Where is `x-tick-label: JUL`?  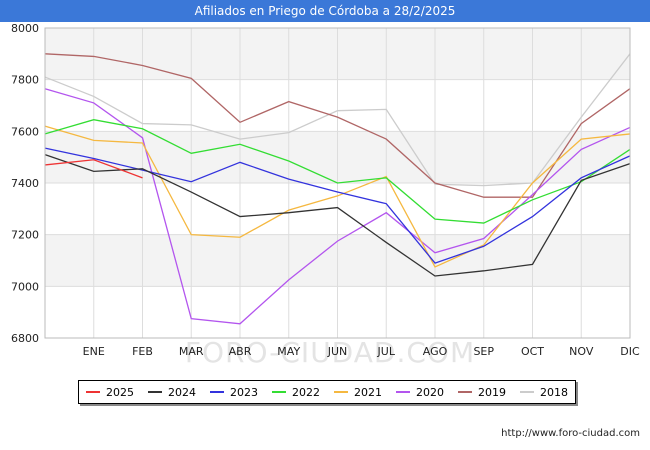 x-tick-label: JUL is located at coordinates (386, 351).